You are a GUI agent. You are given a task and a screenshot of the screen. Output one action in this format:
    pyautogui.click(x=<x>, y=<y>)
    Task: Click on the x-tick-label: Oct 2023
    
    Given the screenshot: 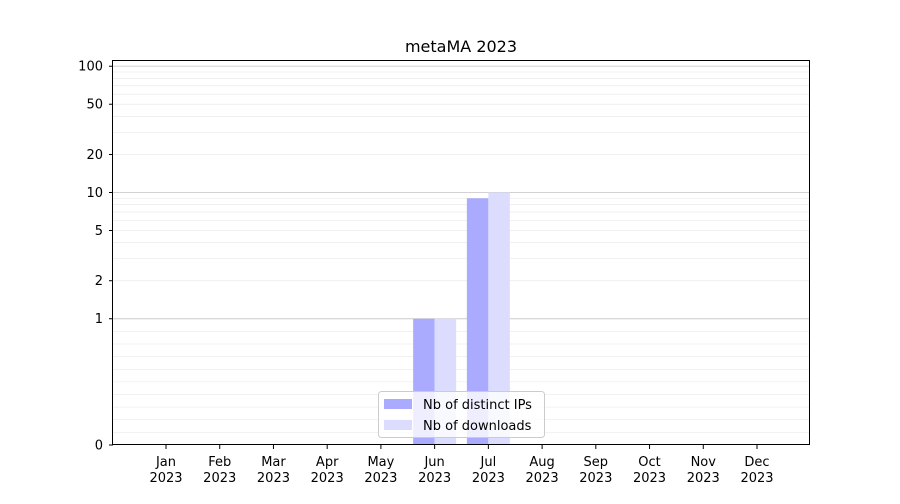 What is the action you would take?
    pyautogui.click(x=649, y=470)
    